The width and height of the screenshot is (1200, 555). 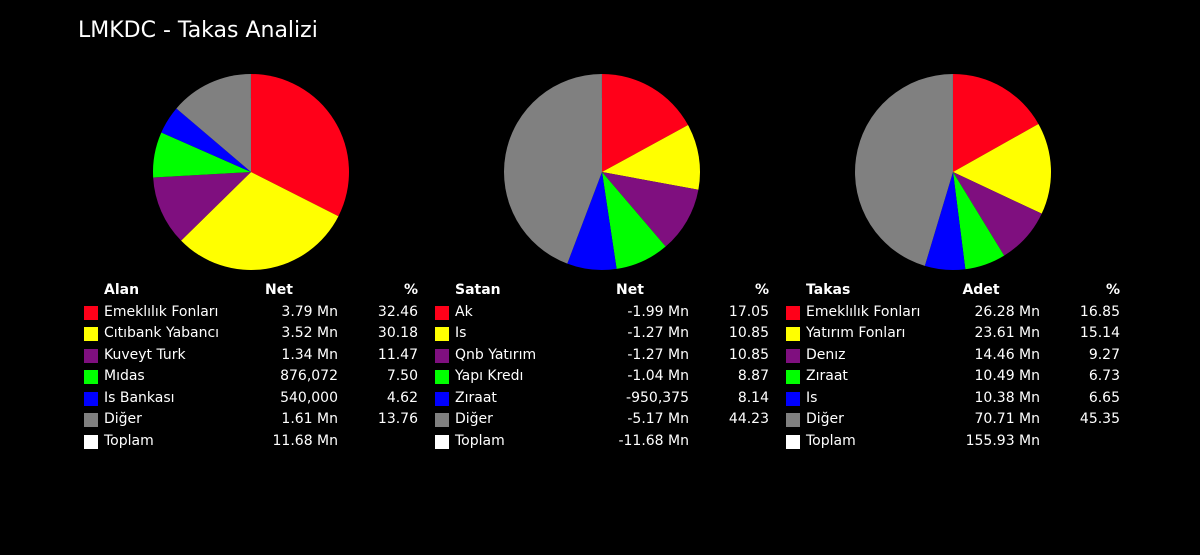 What do you see at coordinates (309, 397) in the screenshot?
I see `legend-value: 540,000` at bounding box center [309, 397].